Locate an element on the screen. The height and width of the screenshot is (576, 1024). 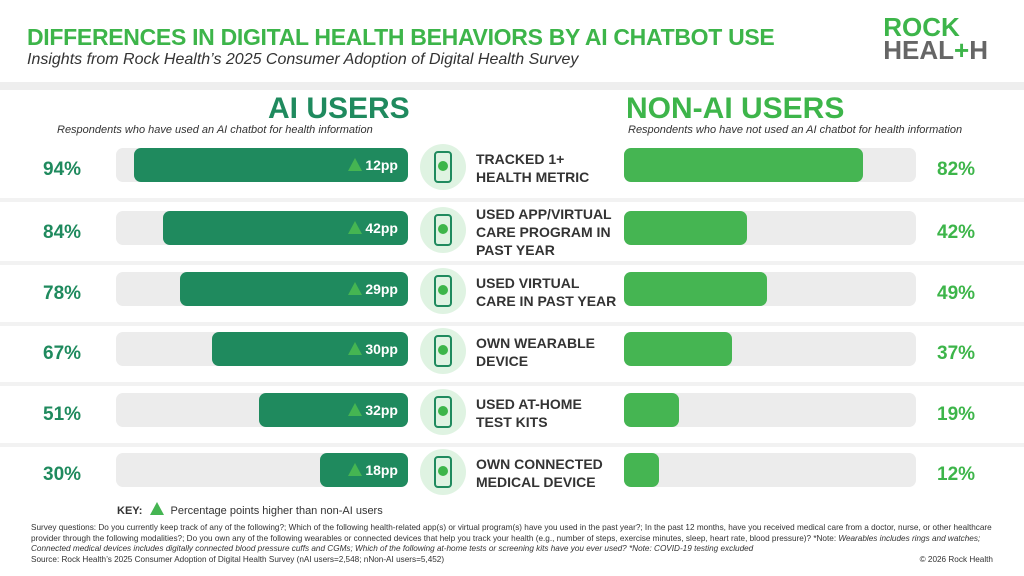
difference-value: 18pp is located at coordinates (381, 470).